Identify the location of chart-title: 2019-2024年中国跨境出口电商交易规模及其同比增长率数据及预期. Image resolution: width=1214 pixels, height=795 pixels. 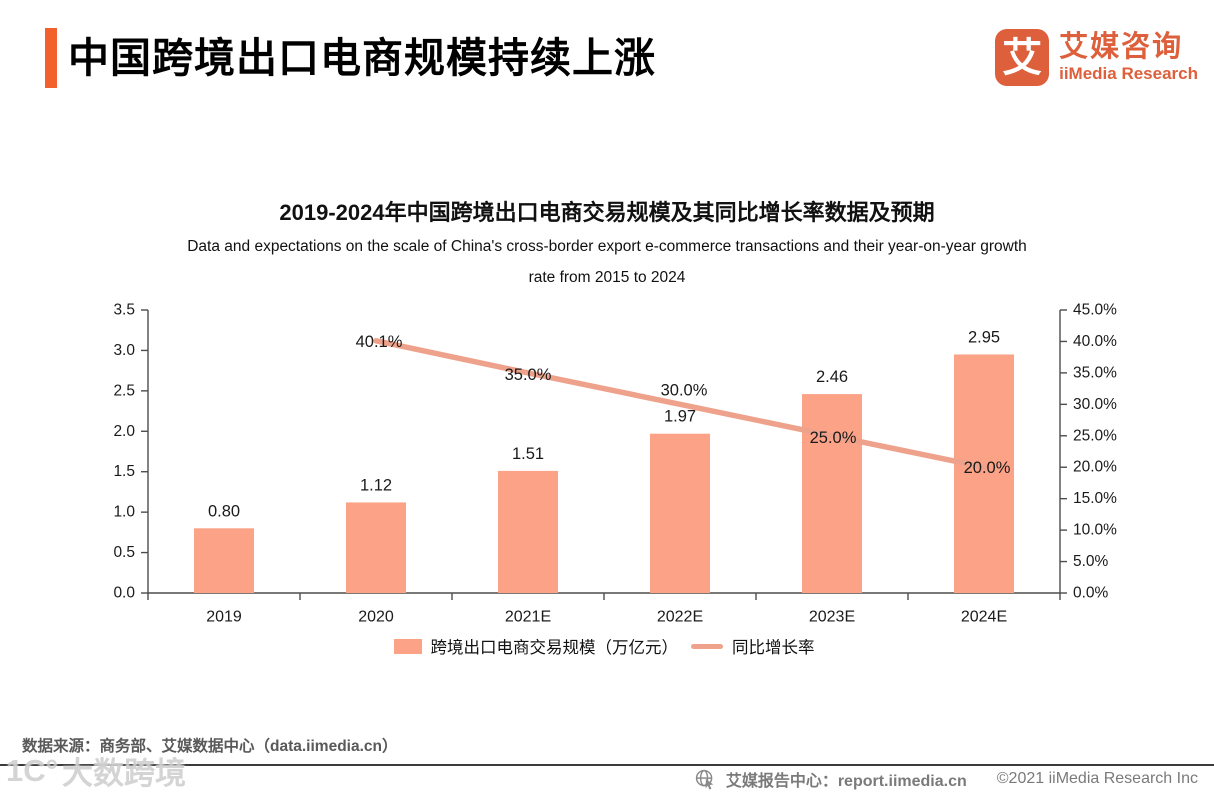
(607, 212).